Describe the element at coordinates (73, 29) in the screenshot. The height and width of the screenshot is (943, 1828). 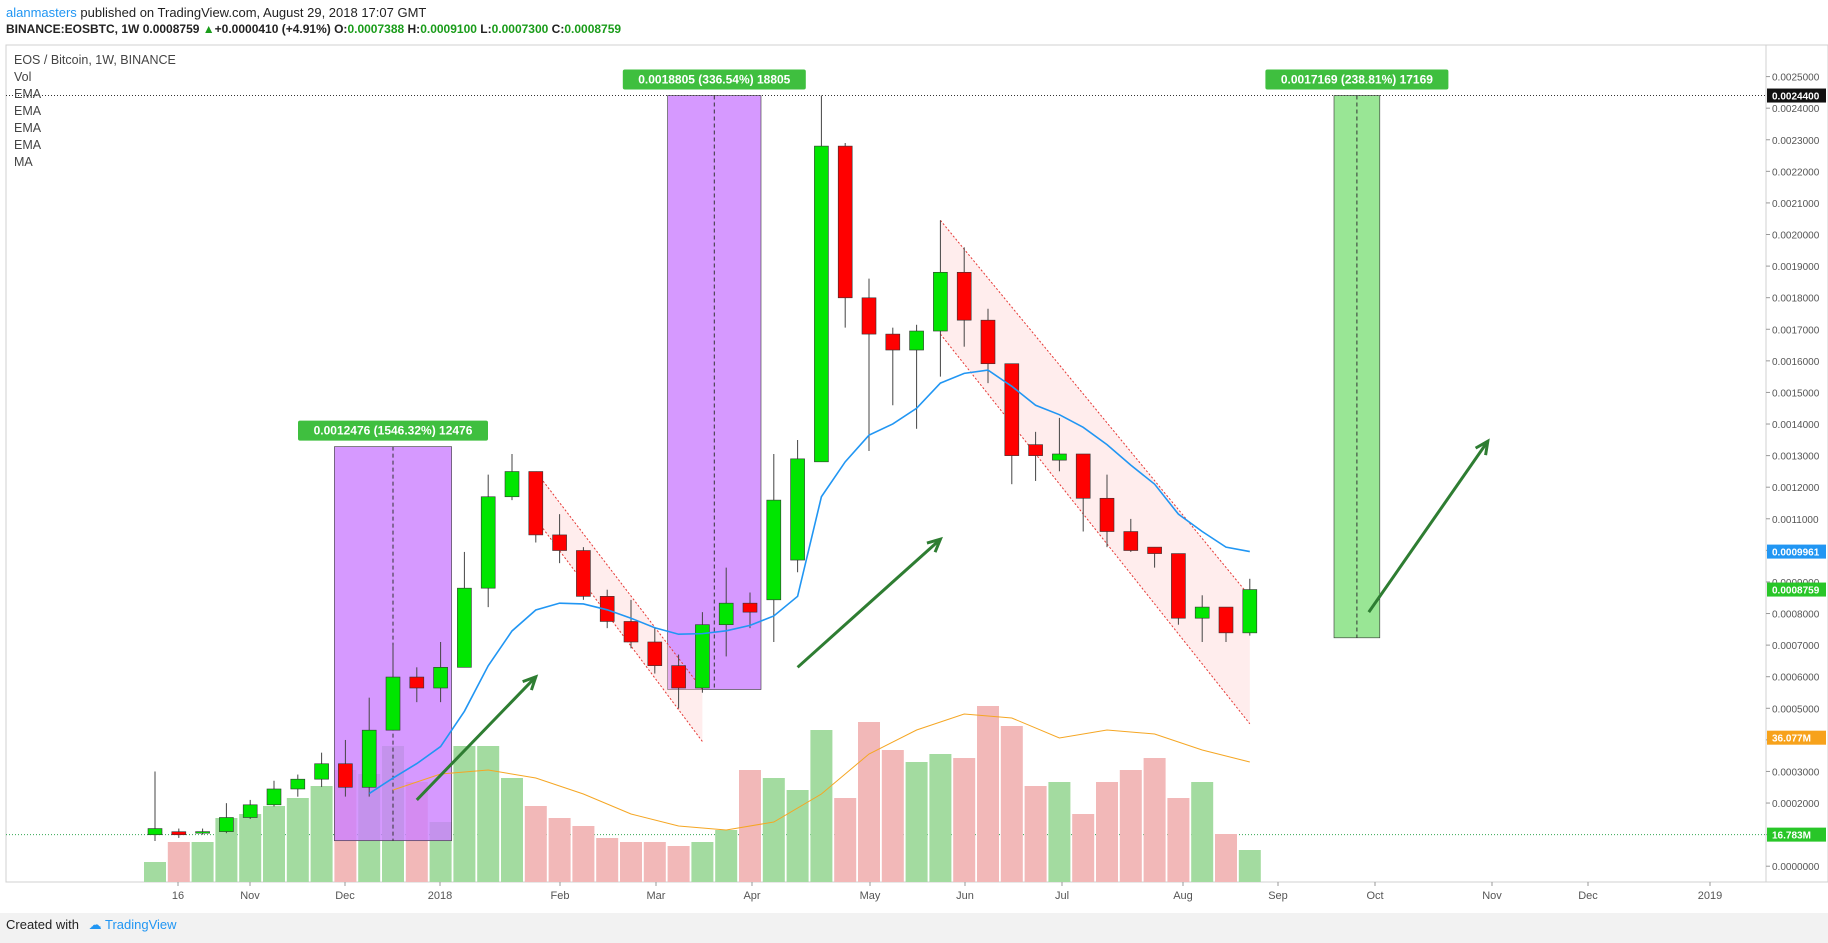
I see `symbol-label: BINANCE:EOSBTC, 1W` at that location.